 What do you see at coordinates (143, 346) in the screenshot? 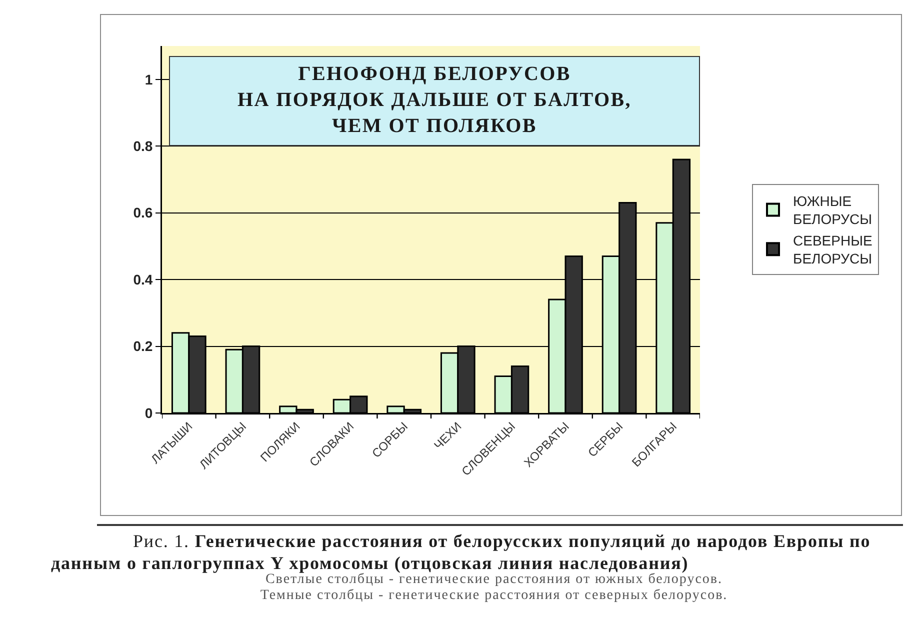
I see `y-tick-label: 0.2` at bounding box center [143, 346].